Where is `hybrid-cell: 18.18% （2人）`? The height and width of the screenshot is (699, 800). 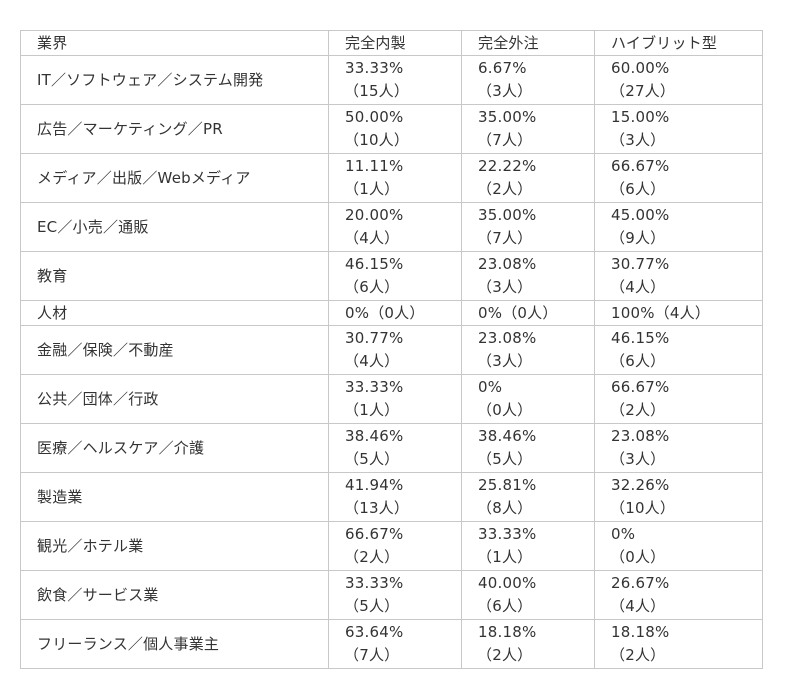 hybrid-cell: 18.18% （2人） is located at coordinates (678, 644).